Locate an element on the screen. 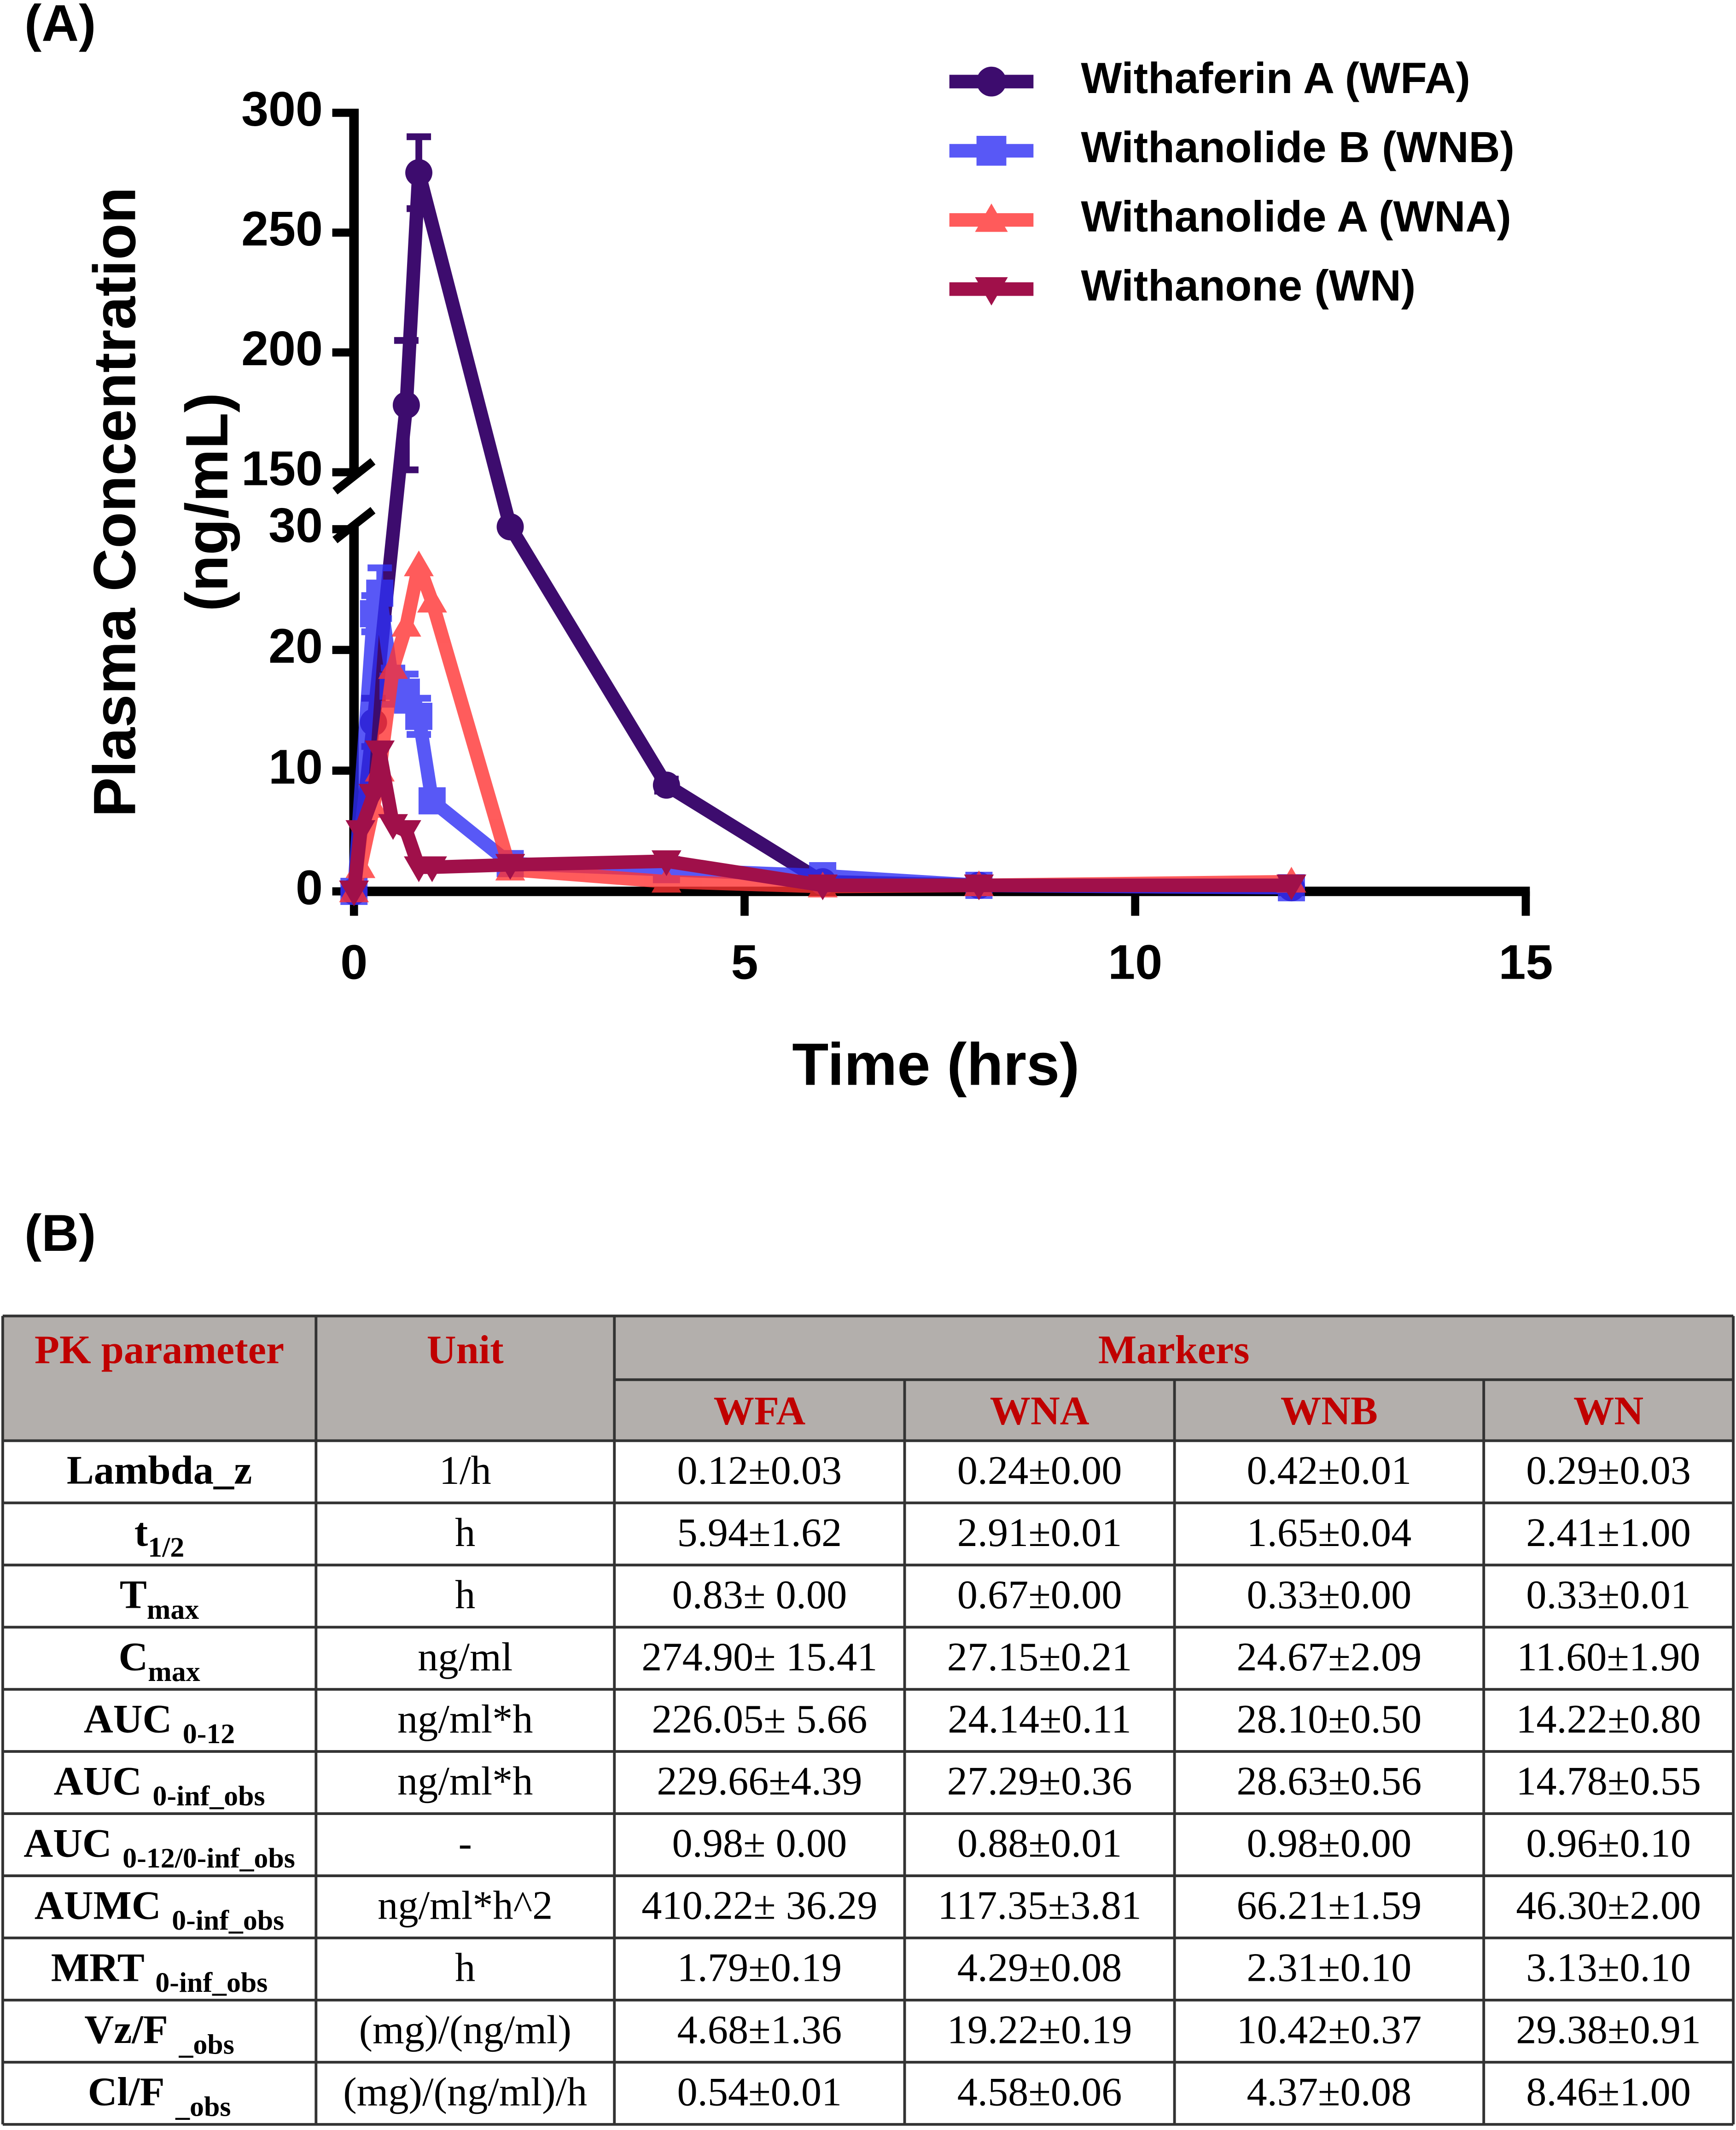 The width and height of the screenshot is (1736, 2130). series-line is located at coordinates (819, 740).